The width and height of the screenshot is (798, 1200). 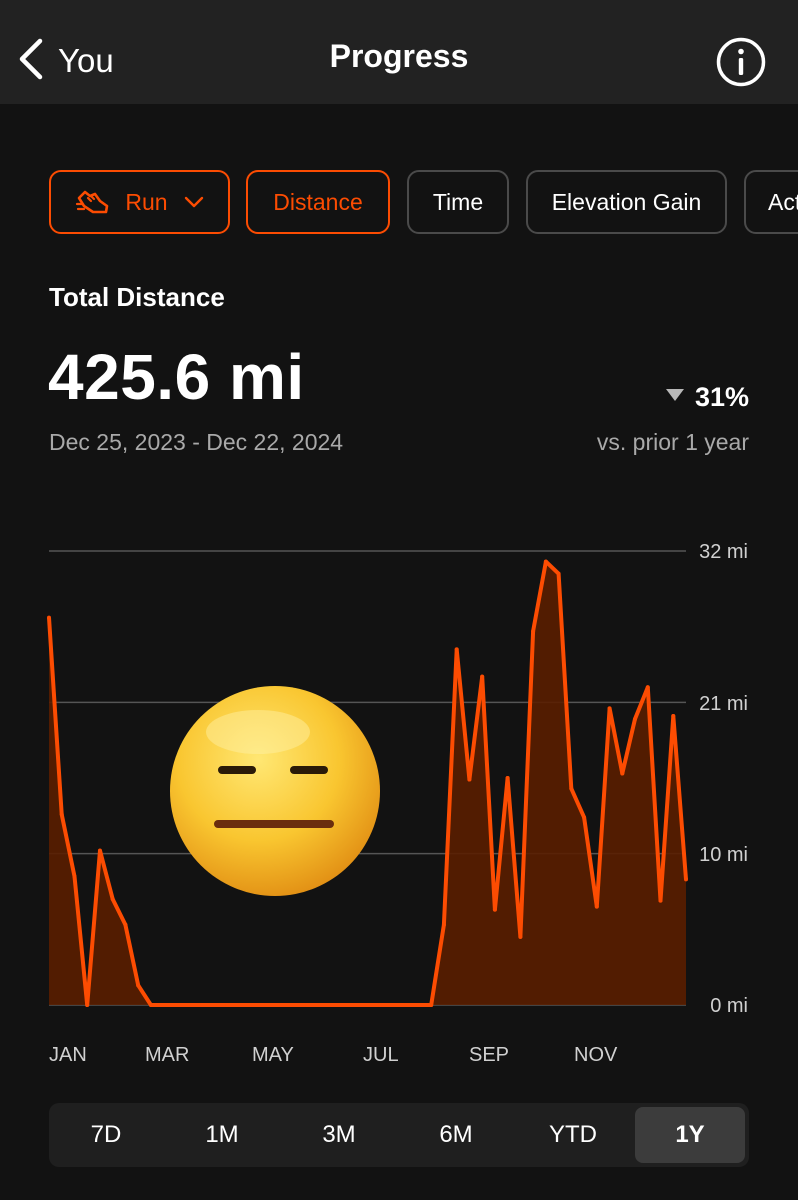 I want to click on y-tick-label: 21 mi, so click(x=723, y=704).